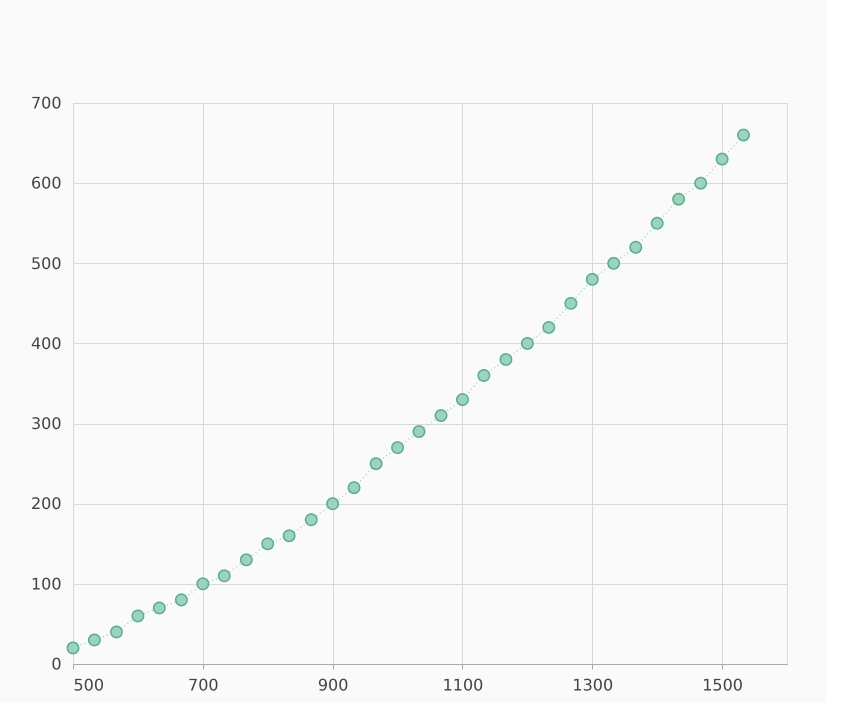 Image resolution: width=844 pixels, height=723 pixels. I want to click on y-tick-label: 700, so click(46, 103).